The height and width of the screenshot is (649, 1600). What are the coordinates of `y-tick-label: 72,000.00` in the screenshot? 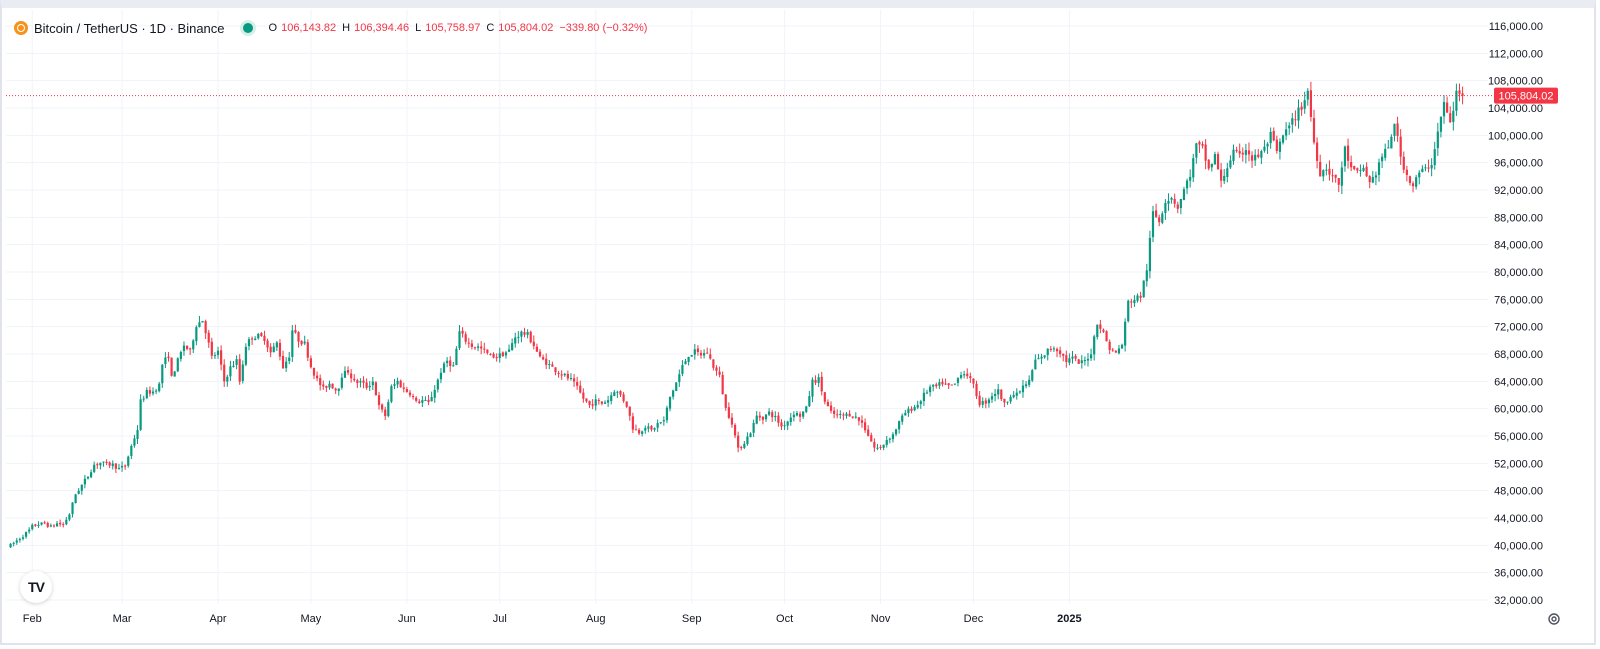 It's located at (1518, 328).